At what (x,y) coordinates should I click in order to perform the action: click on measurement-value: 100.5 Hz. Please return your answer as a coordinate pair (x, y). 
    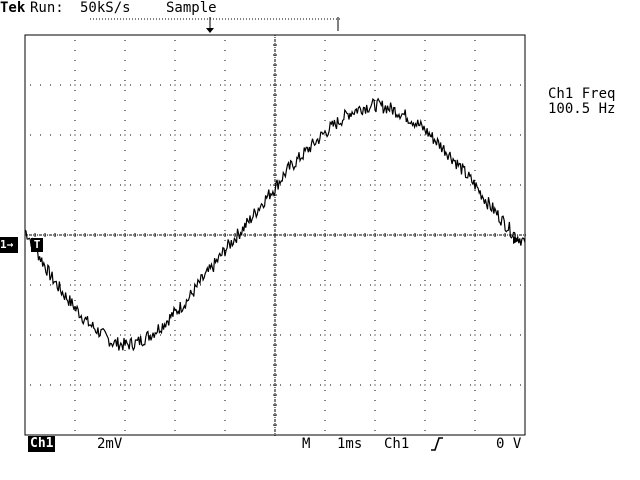
    Looking at the image, I should click on (582, 109).